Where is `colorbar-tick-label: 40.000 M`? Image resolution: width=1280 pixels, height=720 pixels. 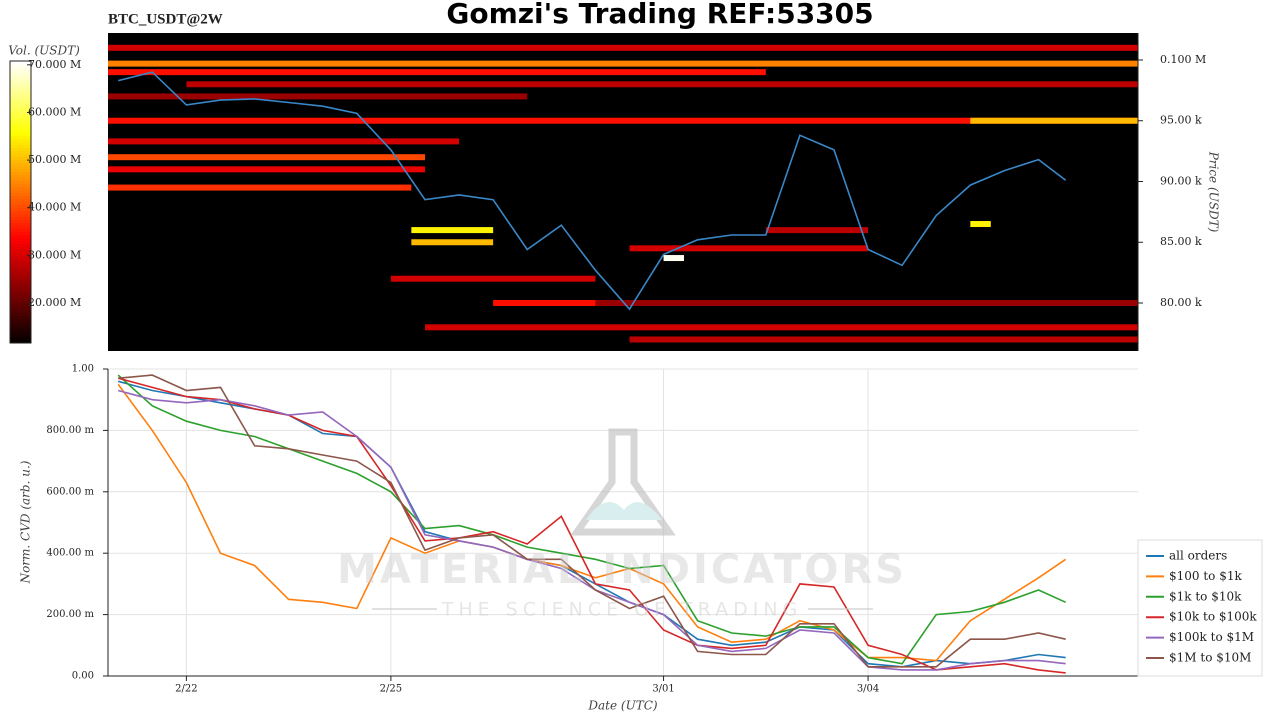
colorbar-tick-label: 40.000 M is located at coordinates (54, 207).